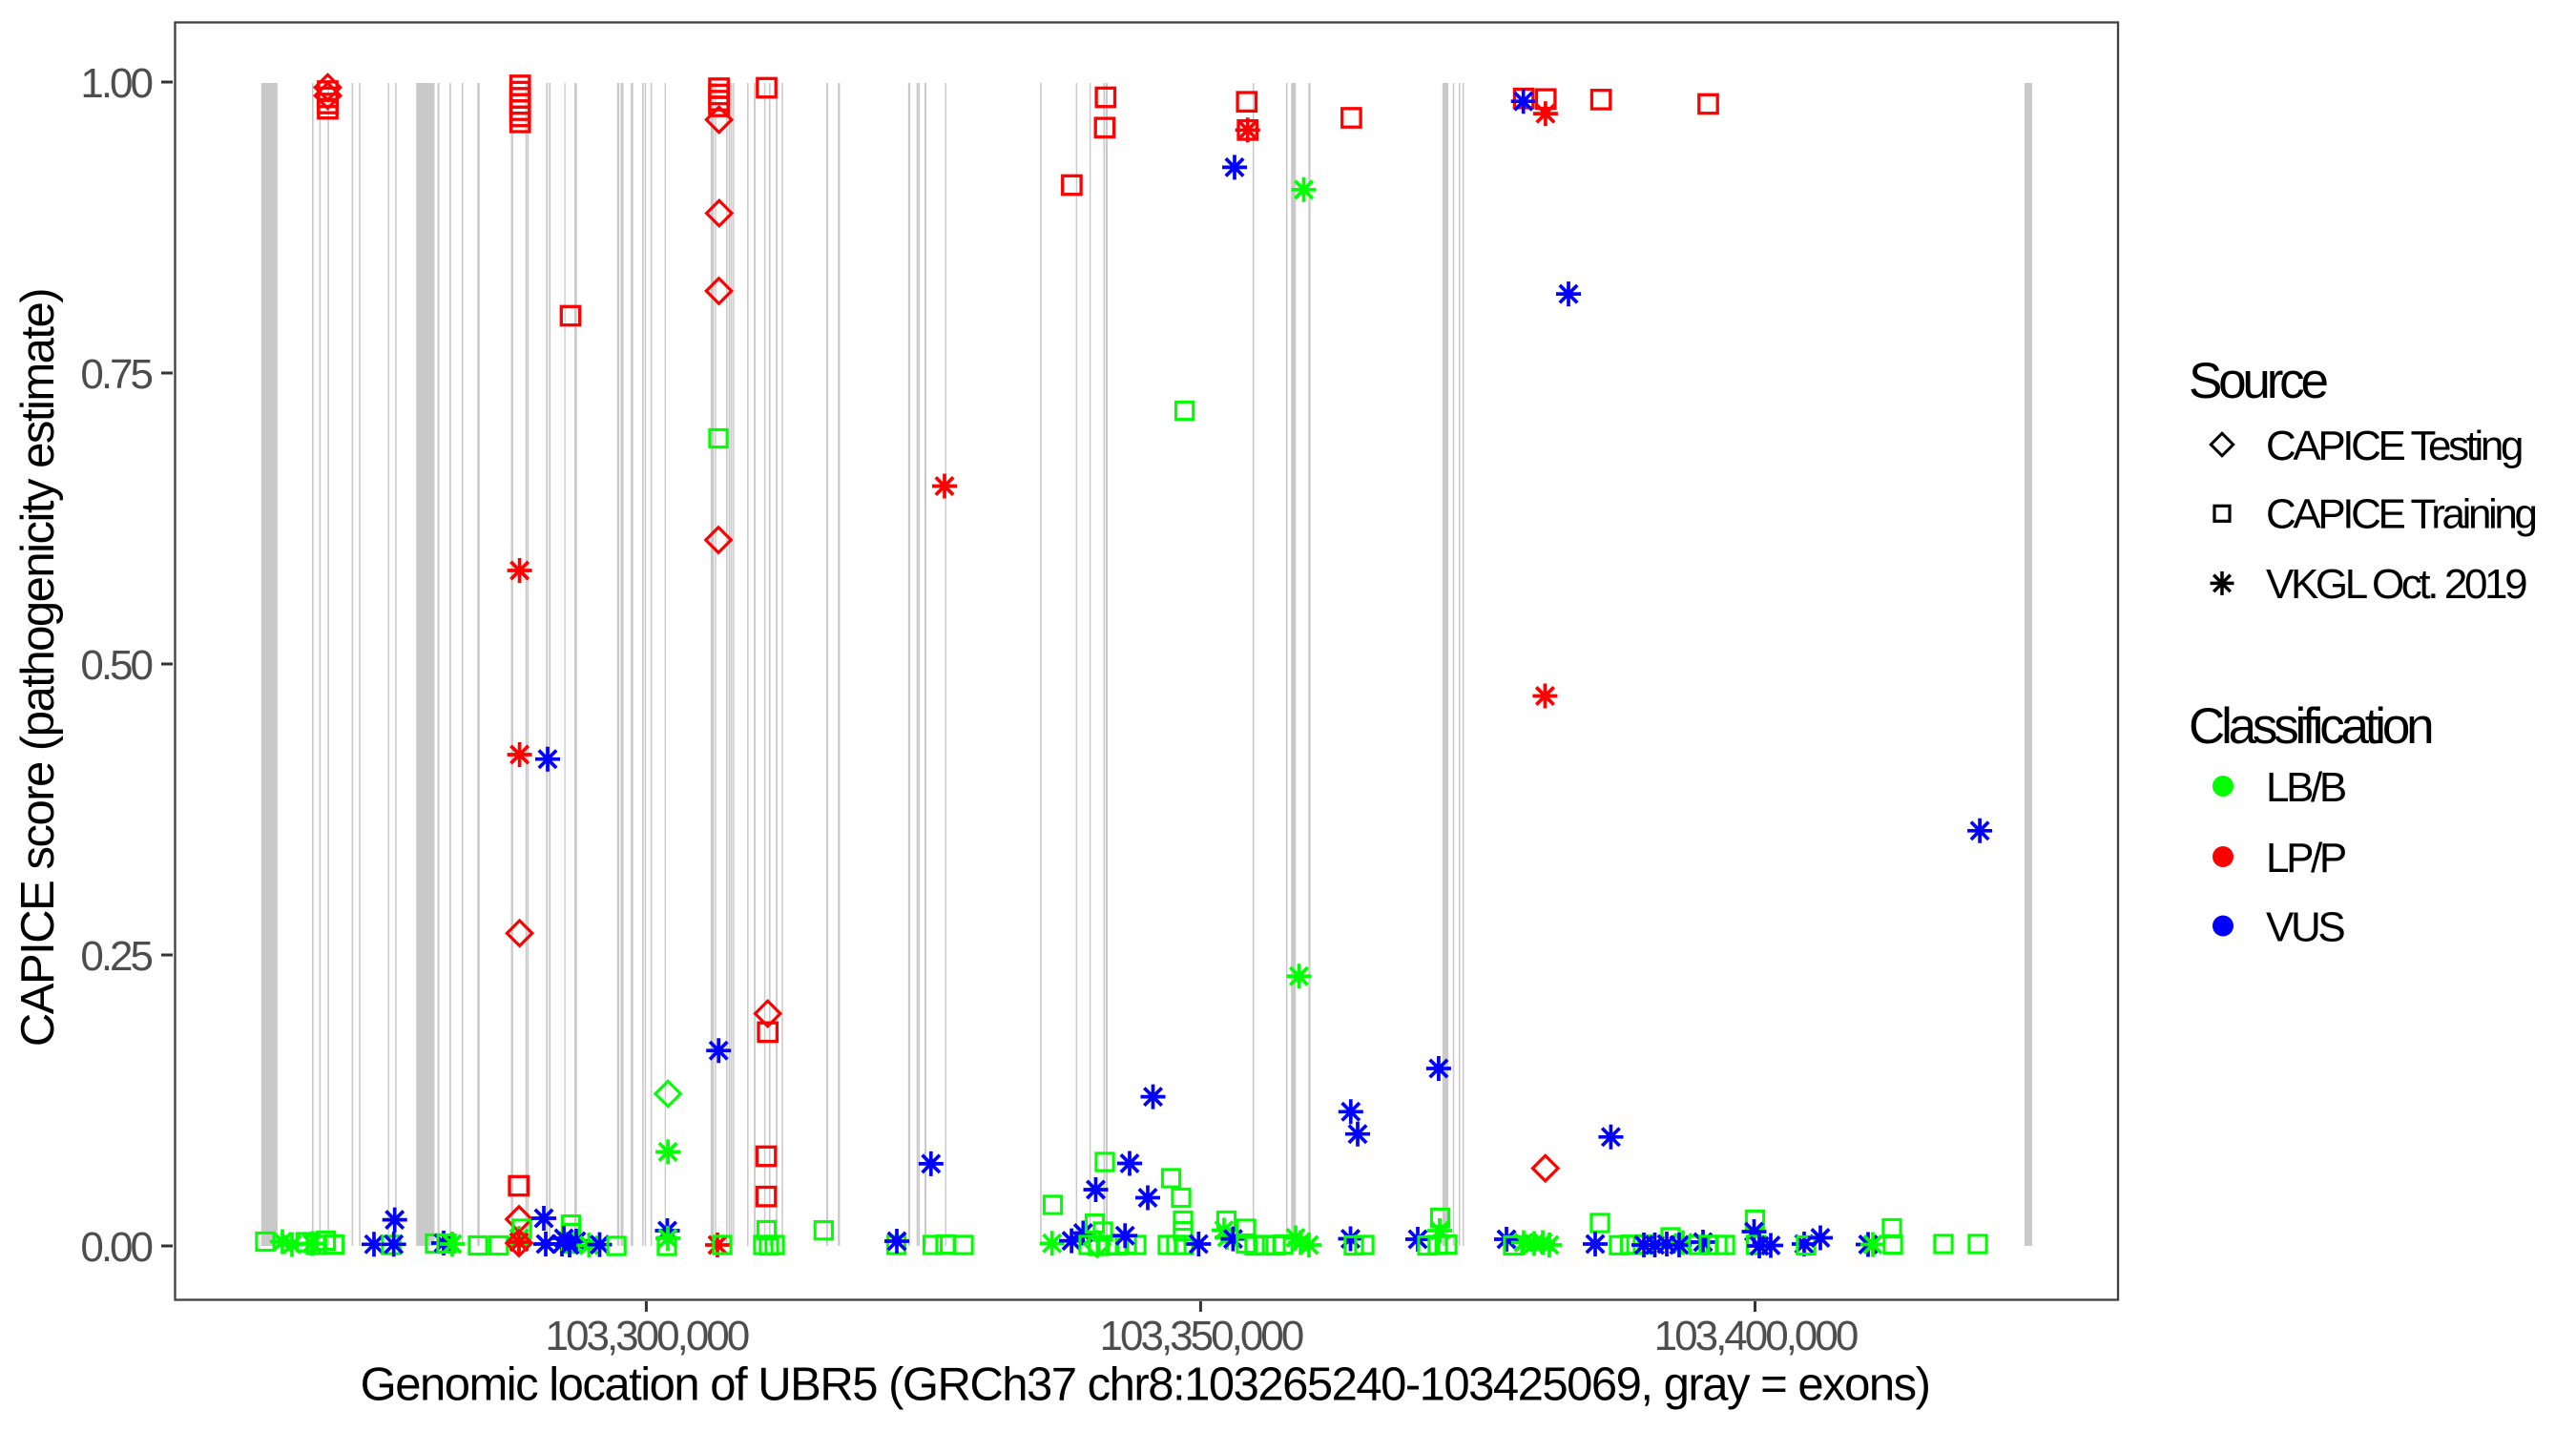 This screenshot has width=2576, height=1431. Describe the element at coordinates (2401, 513) in the screenshot. I see `svg-text: CAPICE Training` at that location.